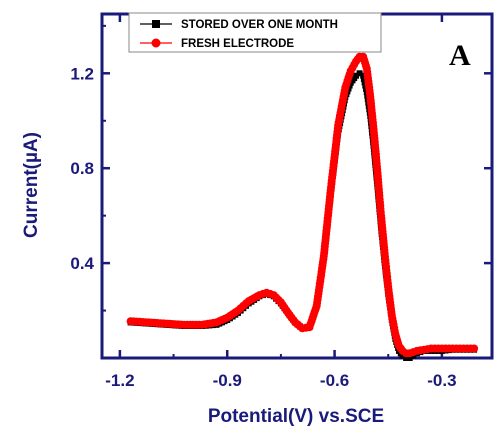 The height and width of the screenshot is (433, 504). Describe the element at coordinates (82, 263) in the screenshot. I see `y-tick-label: 0.4` at that location.